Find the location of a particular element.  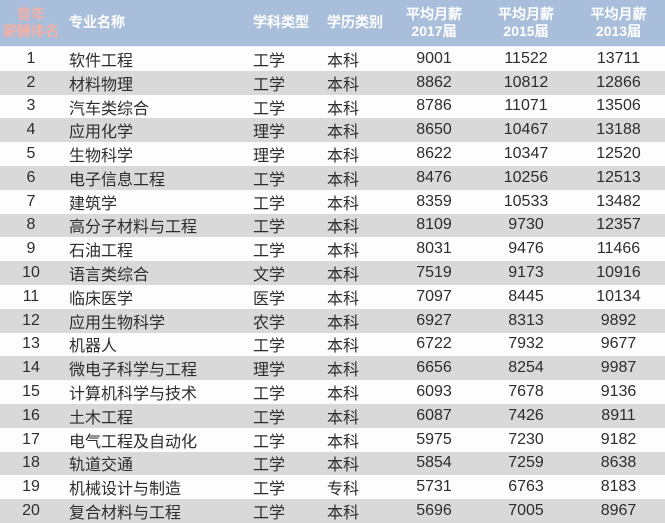

cell-salary-2015: 10812 is located at coordinates (526, 82).